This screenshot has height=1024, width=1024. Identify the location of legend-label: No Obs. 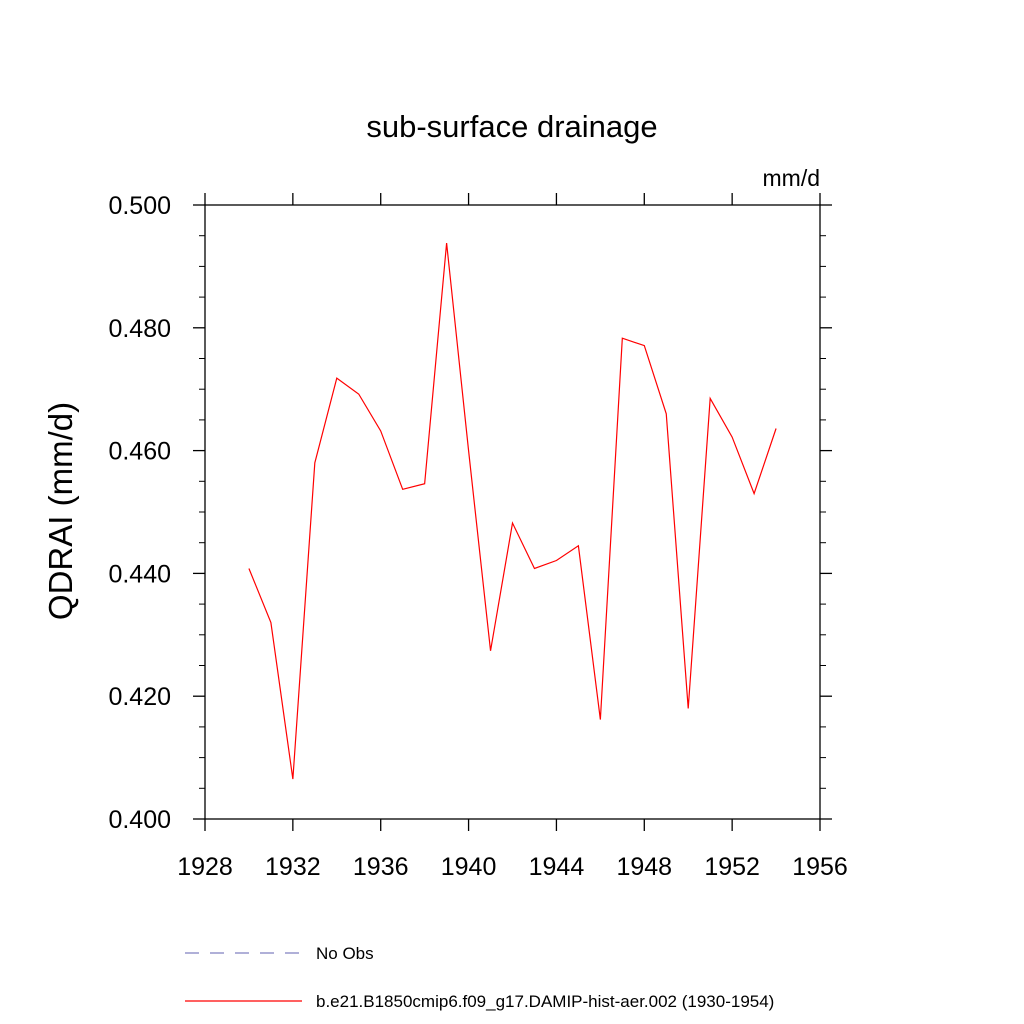
(345, 953).